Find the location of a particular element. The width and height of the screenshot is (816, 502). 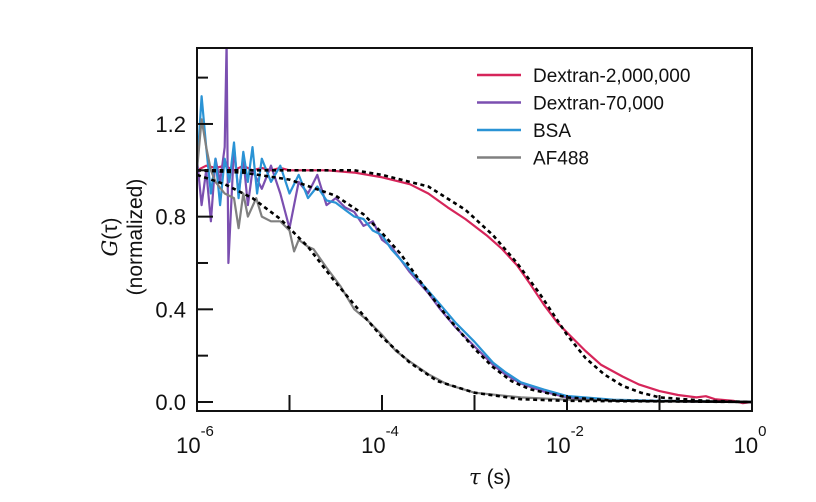

y-tick-label: 0.8 is located at coordinates (170, 217).